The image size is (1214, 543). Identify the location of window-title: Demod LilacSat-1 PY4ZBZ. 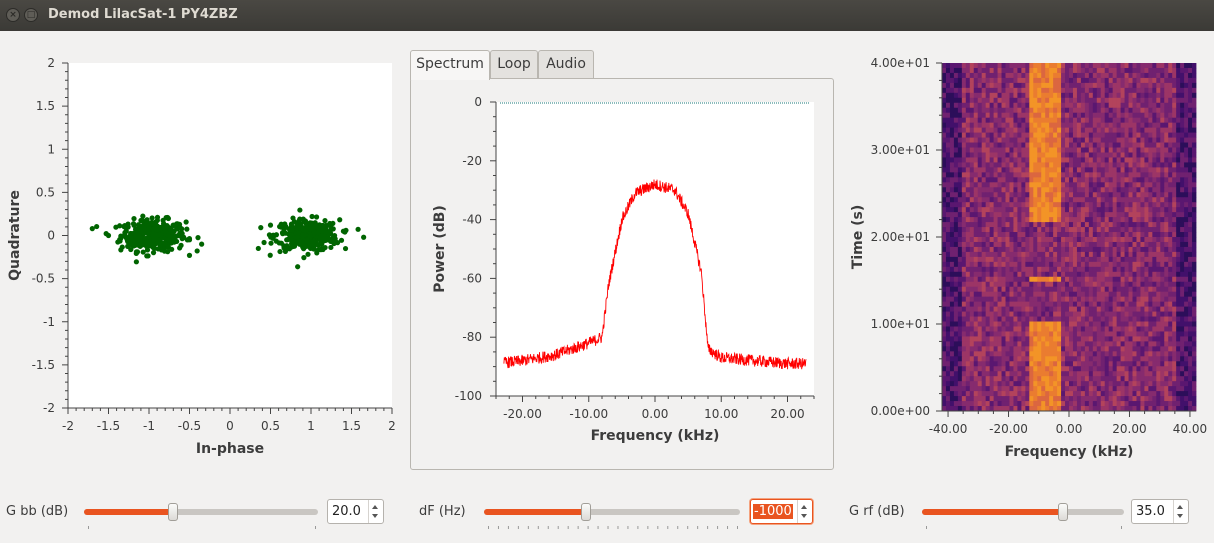
(143, 14).